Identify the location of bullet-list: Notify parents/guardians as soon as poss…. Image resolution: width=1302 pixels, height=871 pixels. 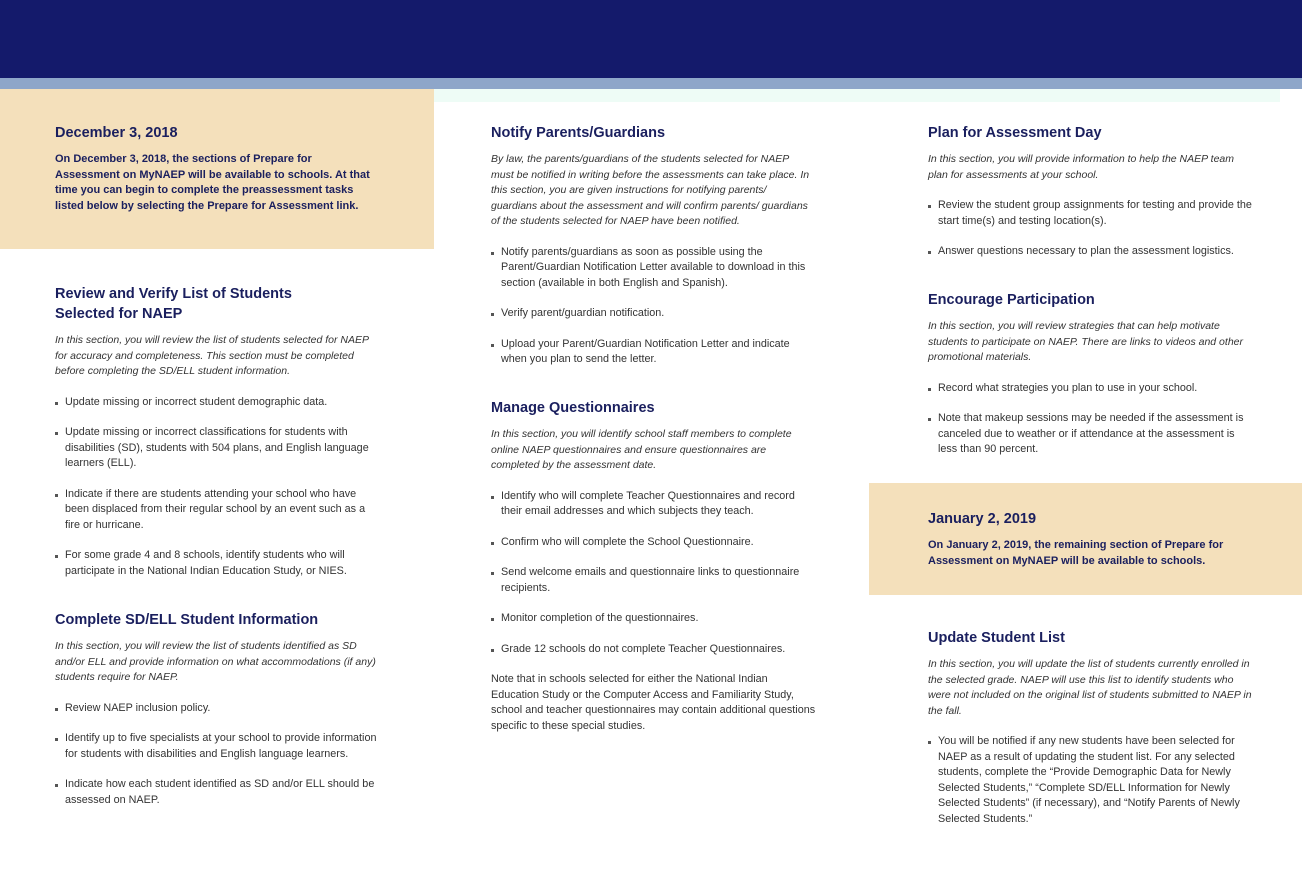
(652, 306).